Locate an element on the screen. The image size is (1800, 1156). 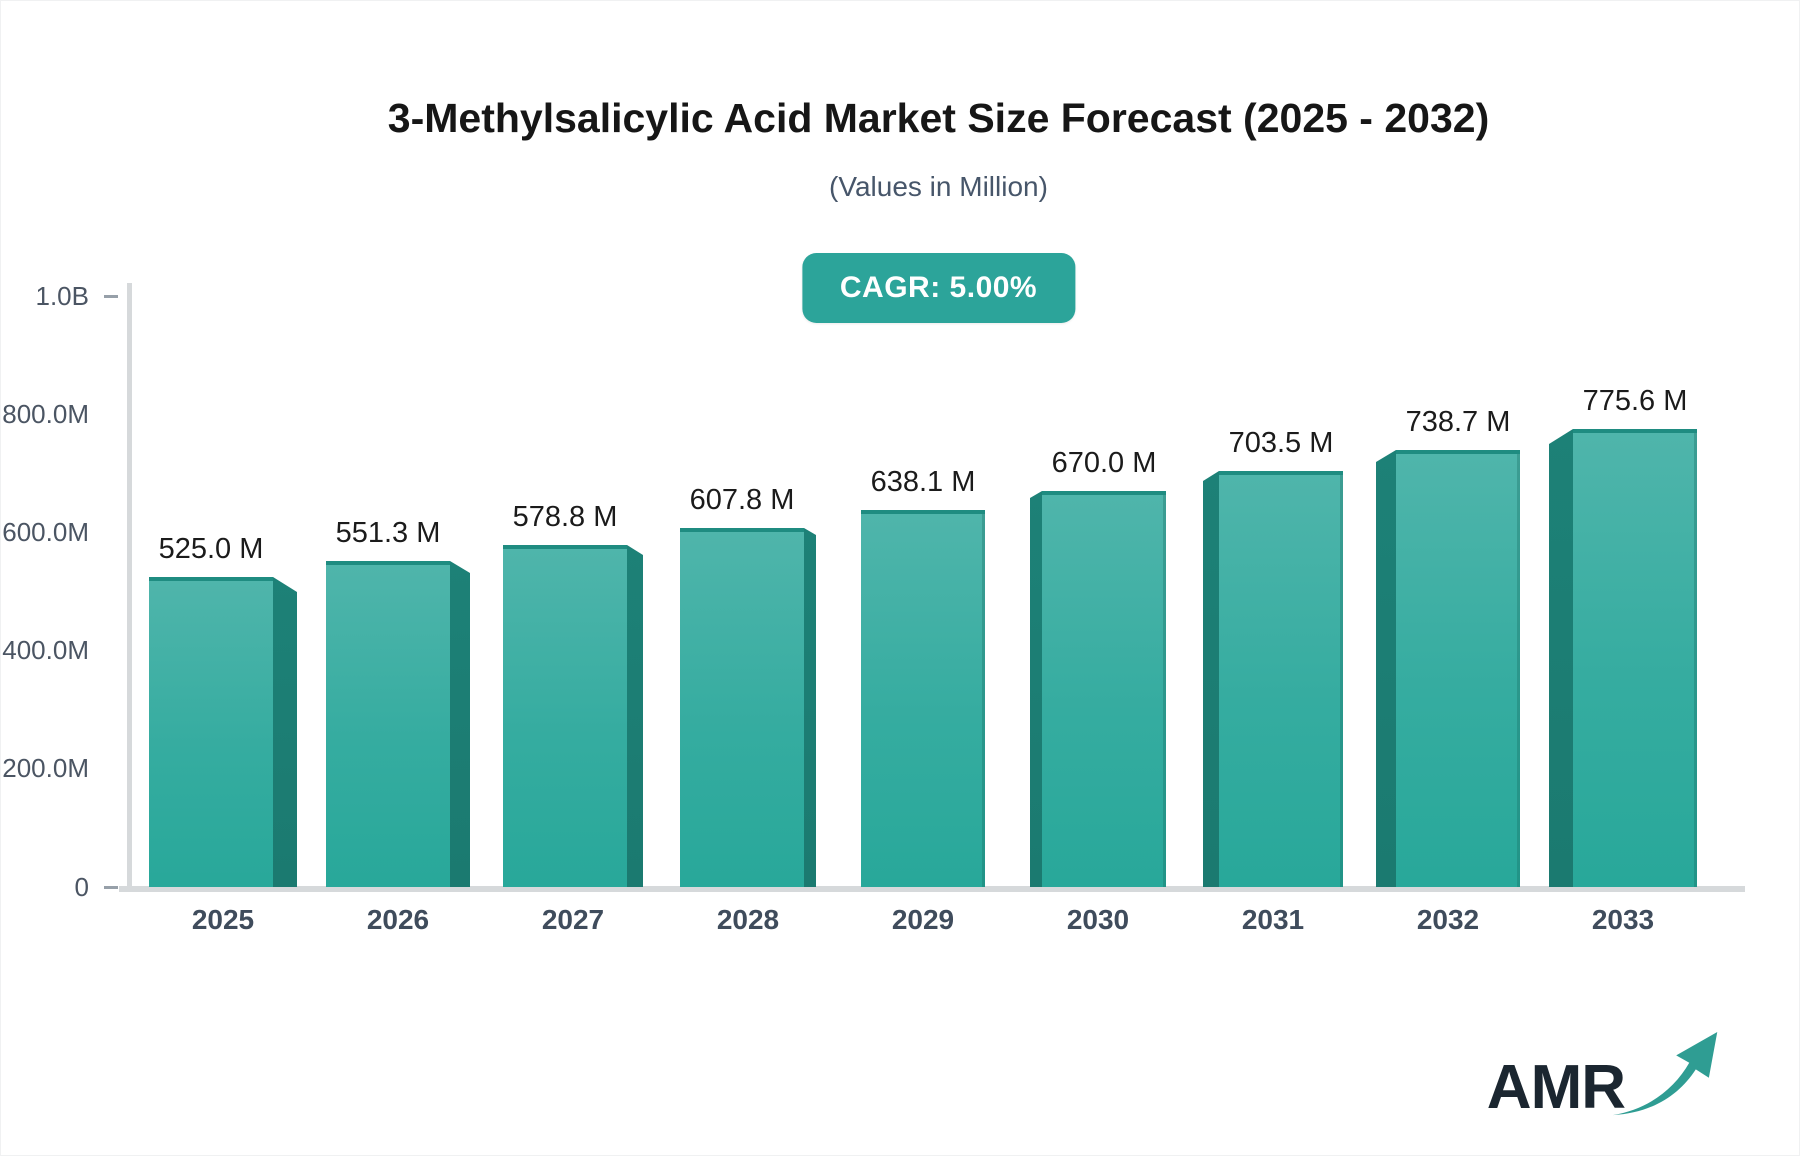
chart-subtitle: (Values in Million) is located at coordinates (938, 186).